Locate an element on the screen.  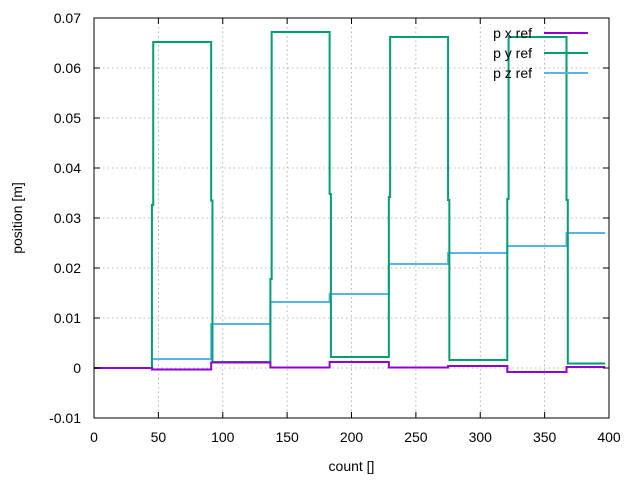
legend: p x ref p y ref p z ref is located at coordinates (540, 53).